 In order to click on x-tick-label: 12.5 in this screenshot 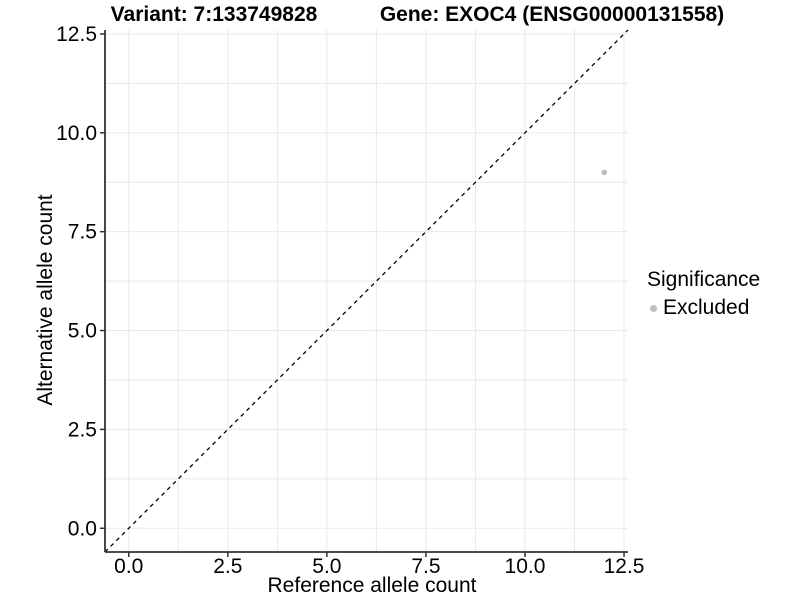, I will do `click(624, 566)`.